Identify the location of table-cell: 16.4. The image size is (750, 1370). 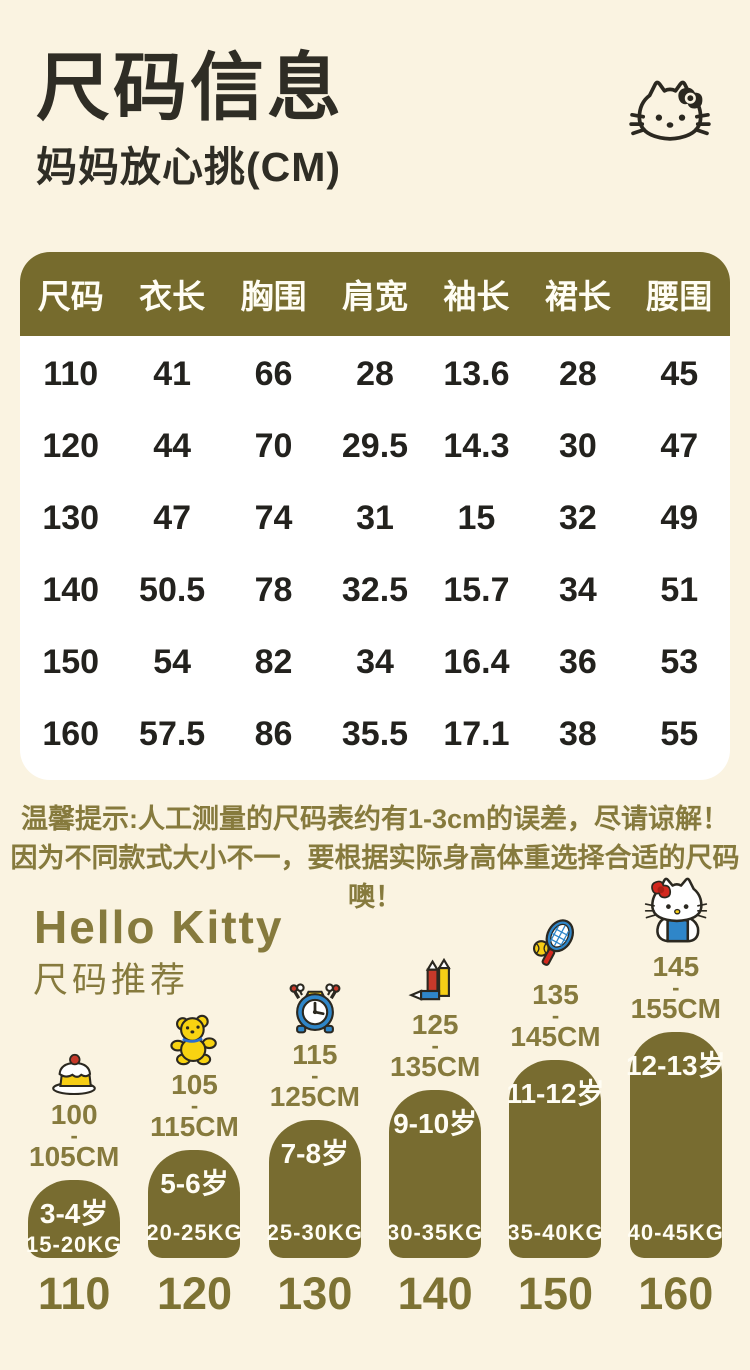
(476, 661).